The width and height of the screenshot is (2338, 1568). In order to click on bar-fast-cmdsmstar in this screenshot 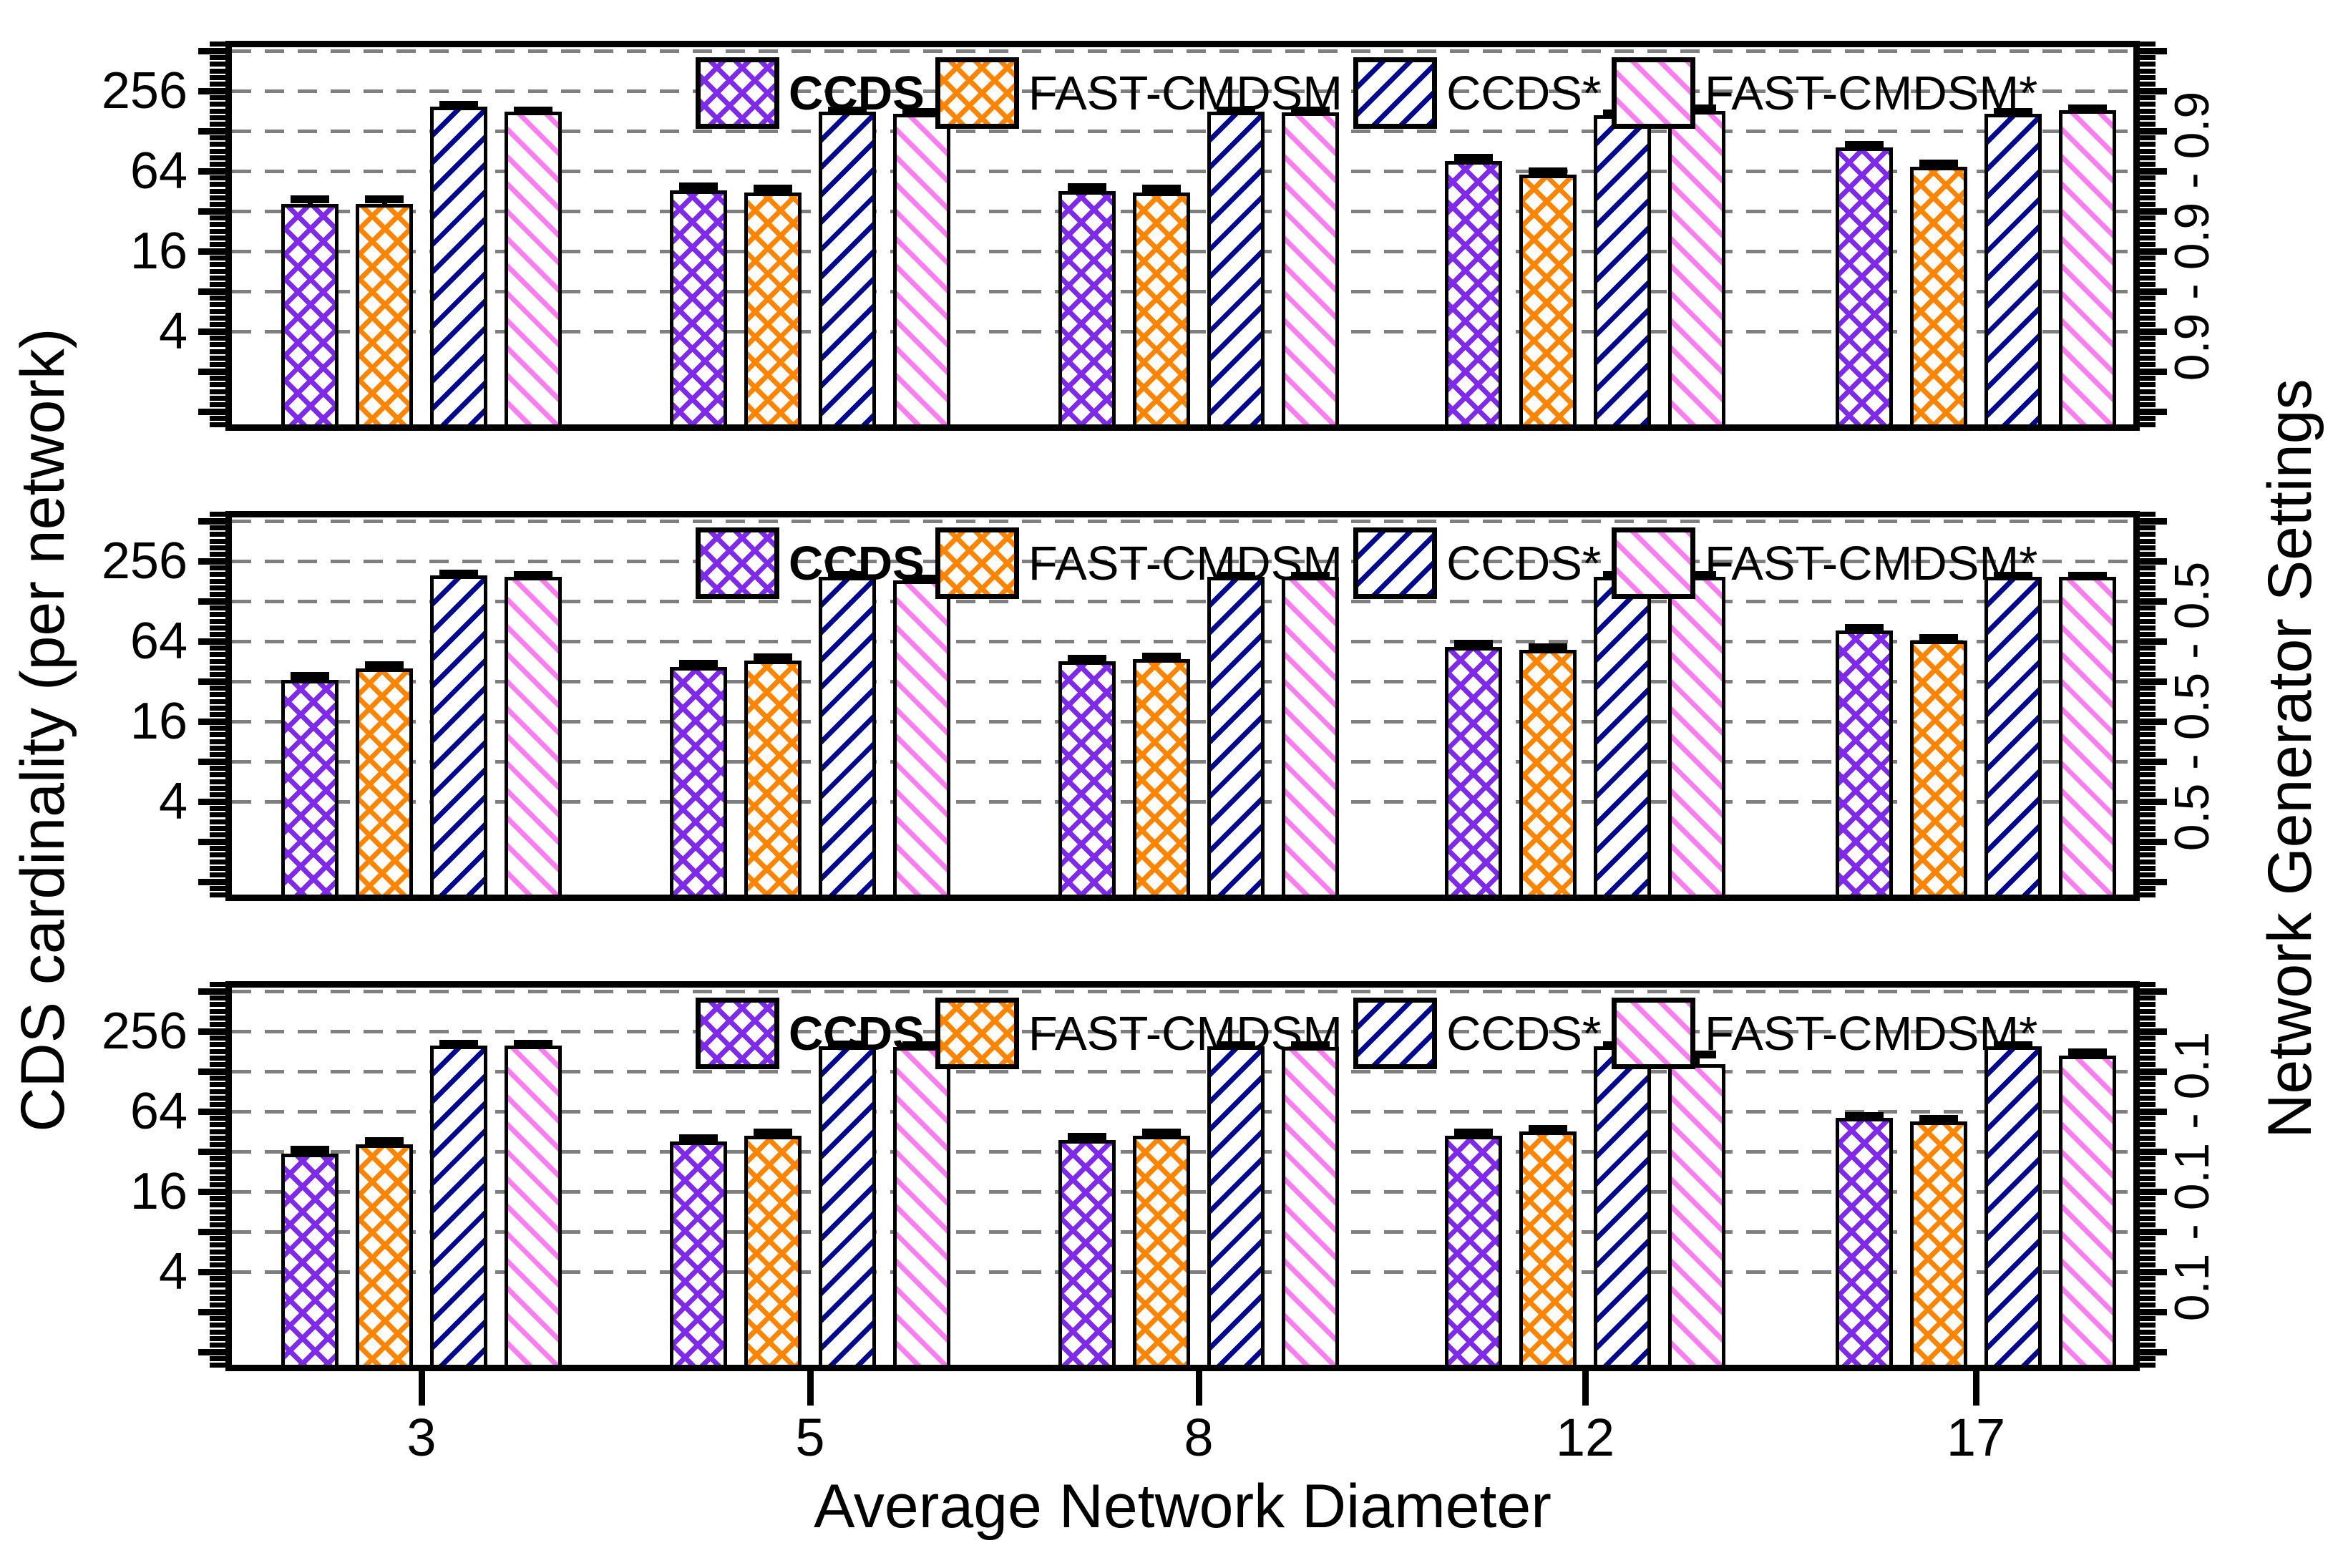, I will do `click(1310, 268)`.